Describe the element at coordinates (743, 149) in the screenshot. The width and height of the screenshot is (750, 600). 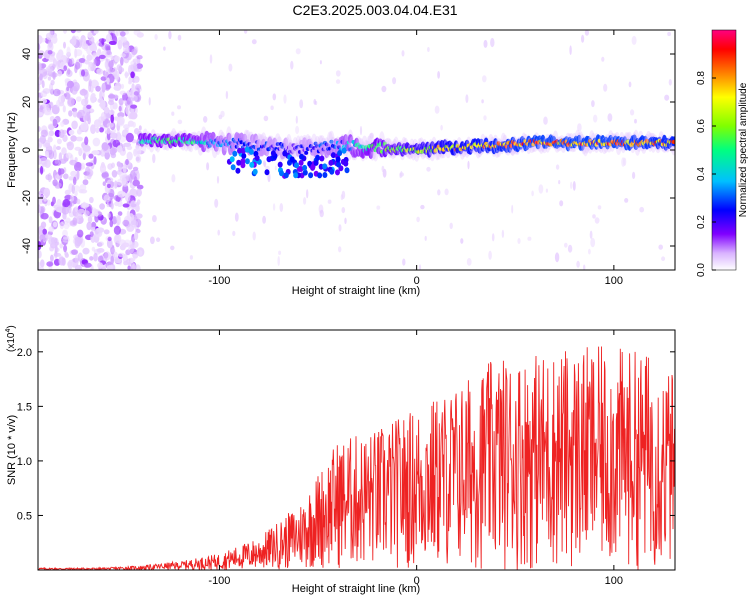
I see `colorbar-label: Normalized spectral amplitude` at that location.